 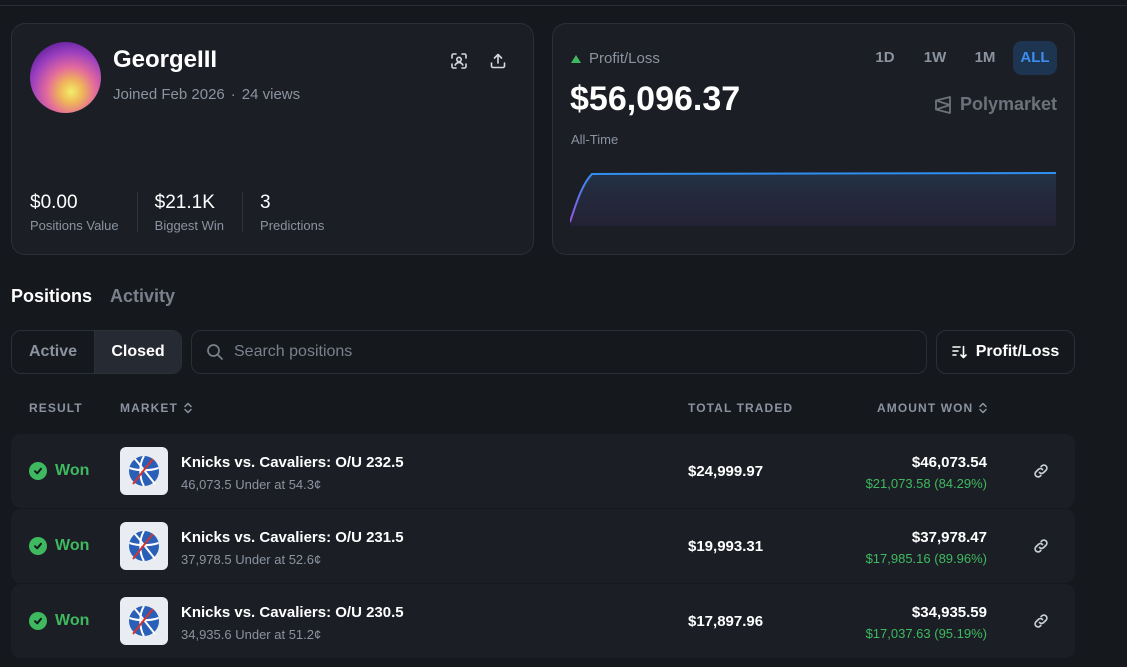 I want to click on polymarket-label: Polymarket, so click(x=1008, y=104).